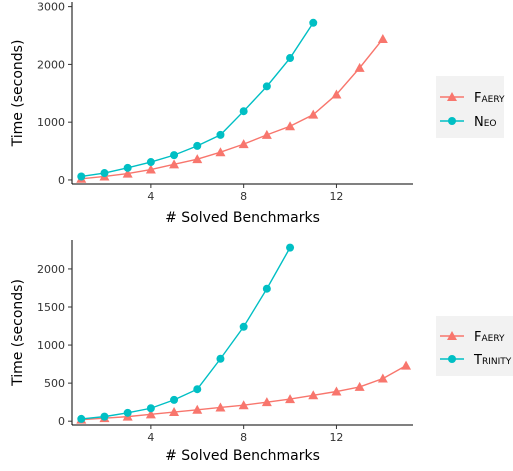 This screenshot has width=513, height=471. I want to click on legend-label-trinity: Trinity, so click(492, 360).